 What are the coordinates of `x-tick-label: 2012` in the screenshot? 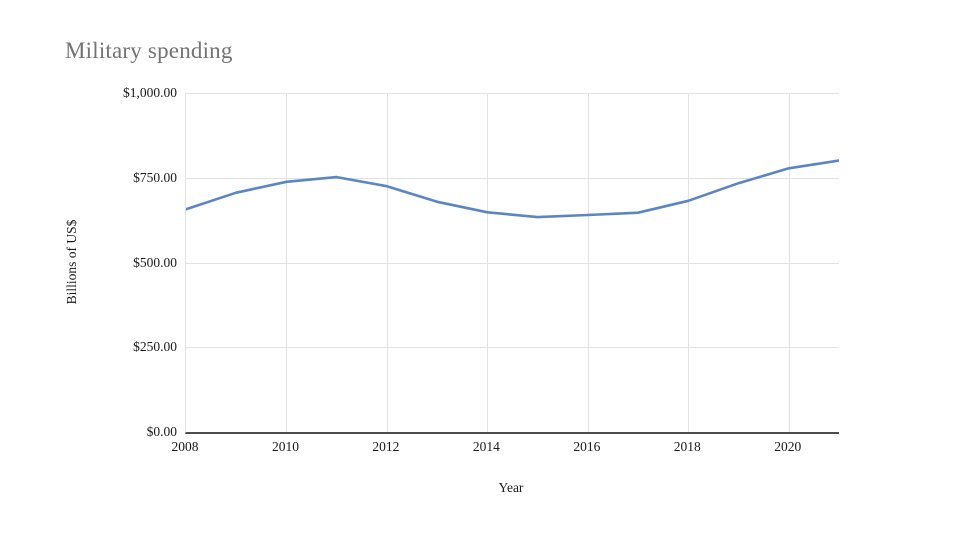 It's located at (386, 446).